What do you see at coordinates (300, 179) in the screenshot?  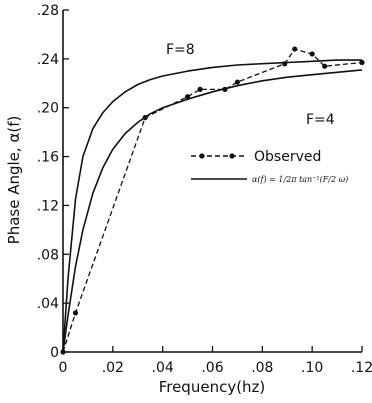 I see `legend-model-label: α(f) = 1/2π tan⁻¹(F/2 ω)` at bounding box center [300, 179].